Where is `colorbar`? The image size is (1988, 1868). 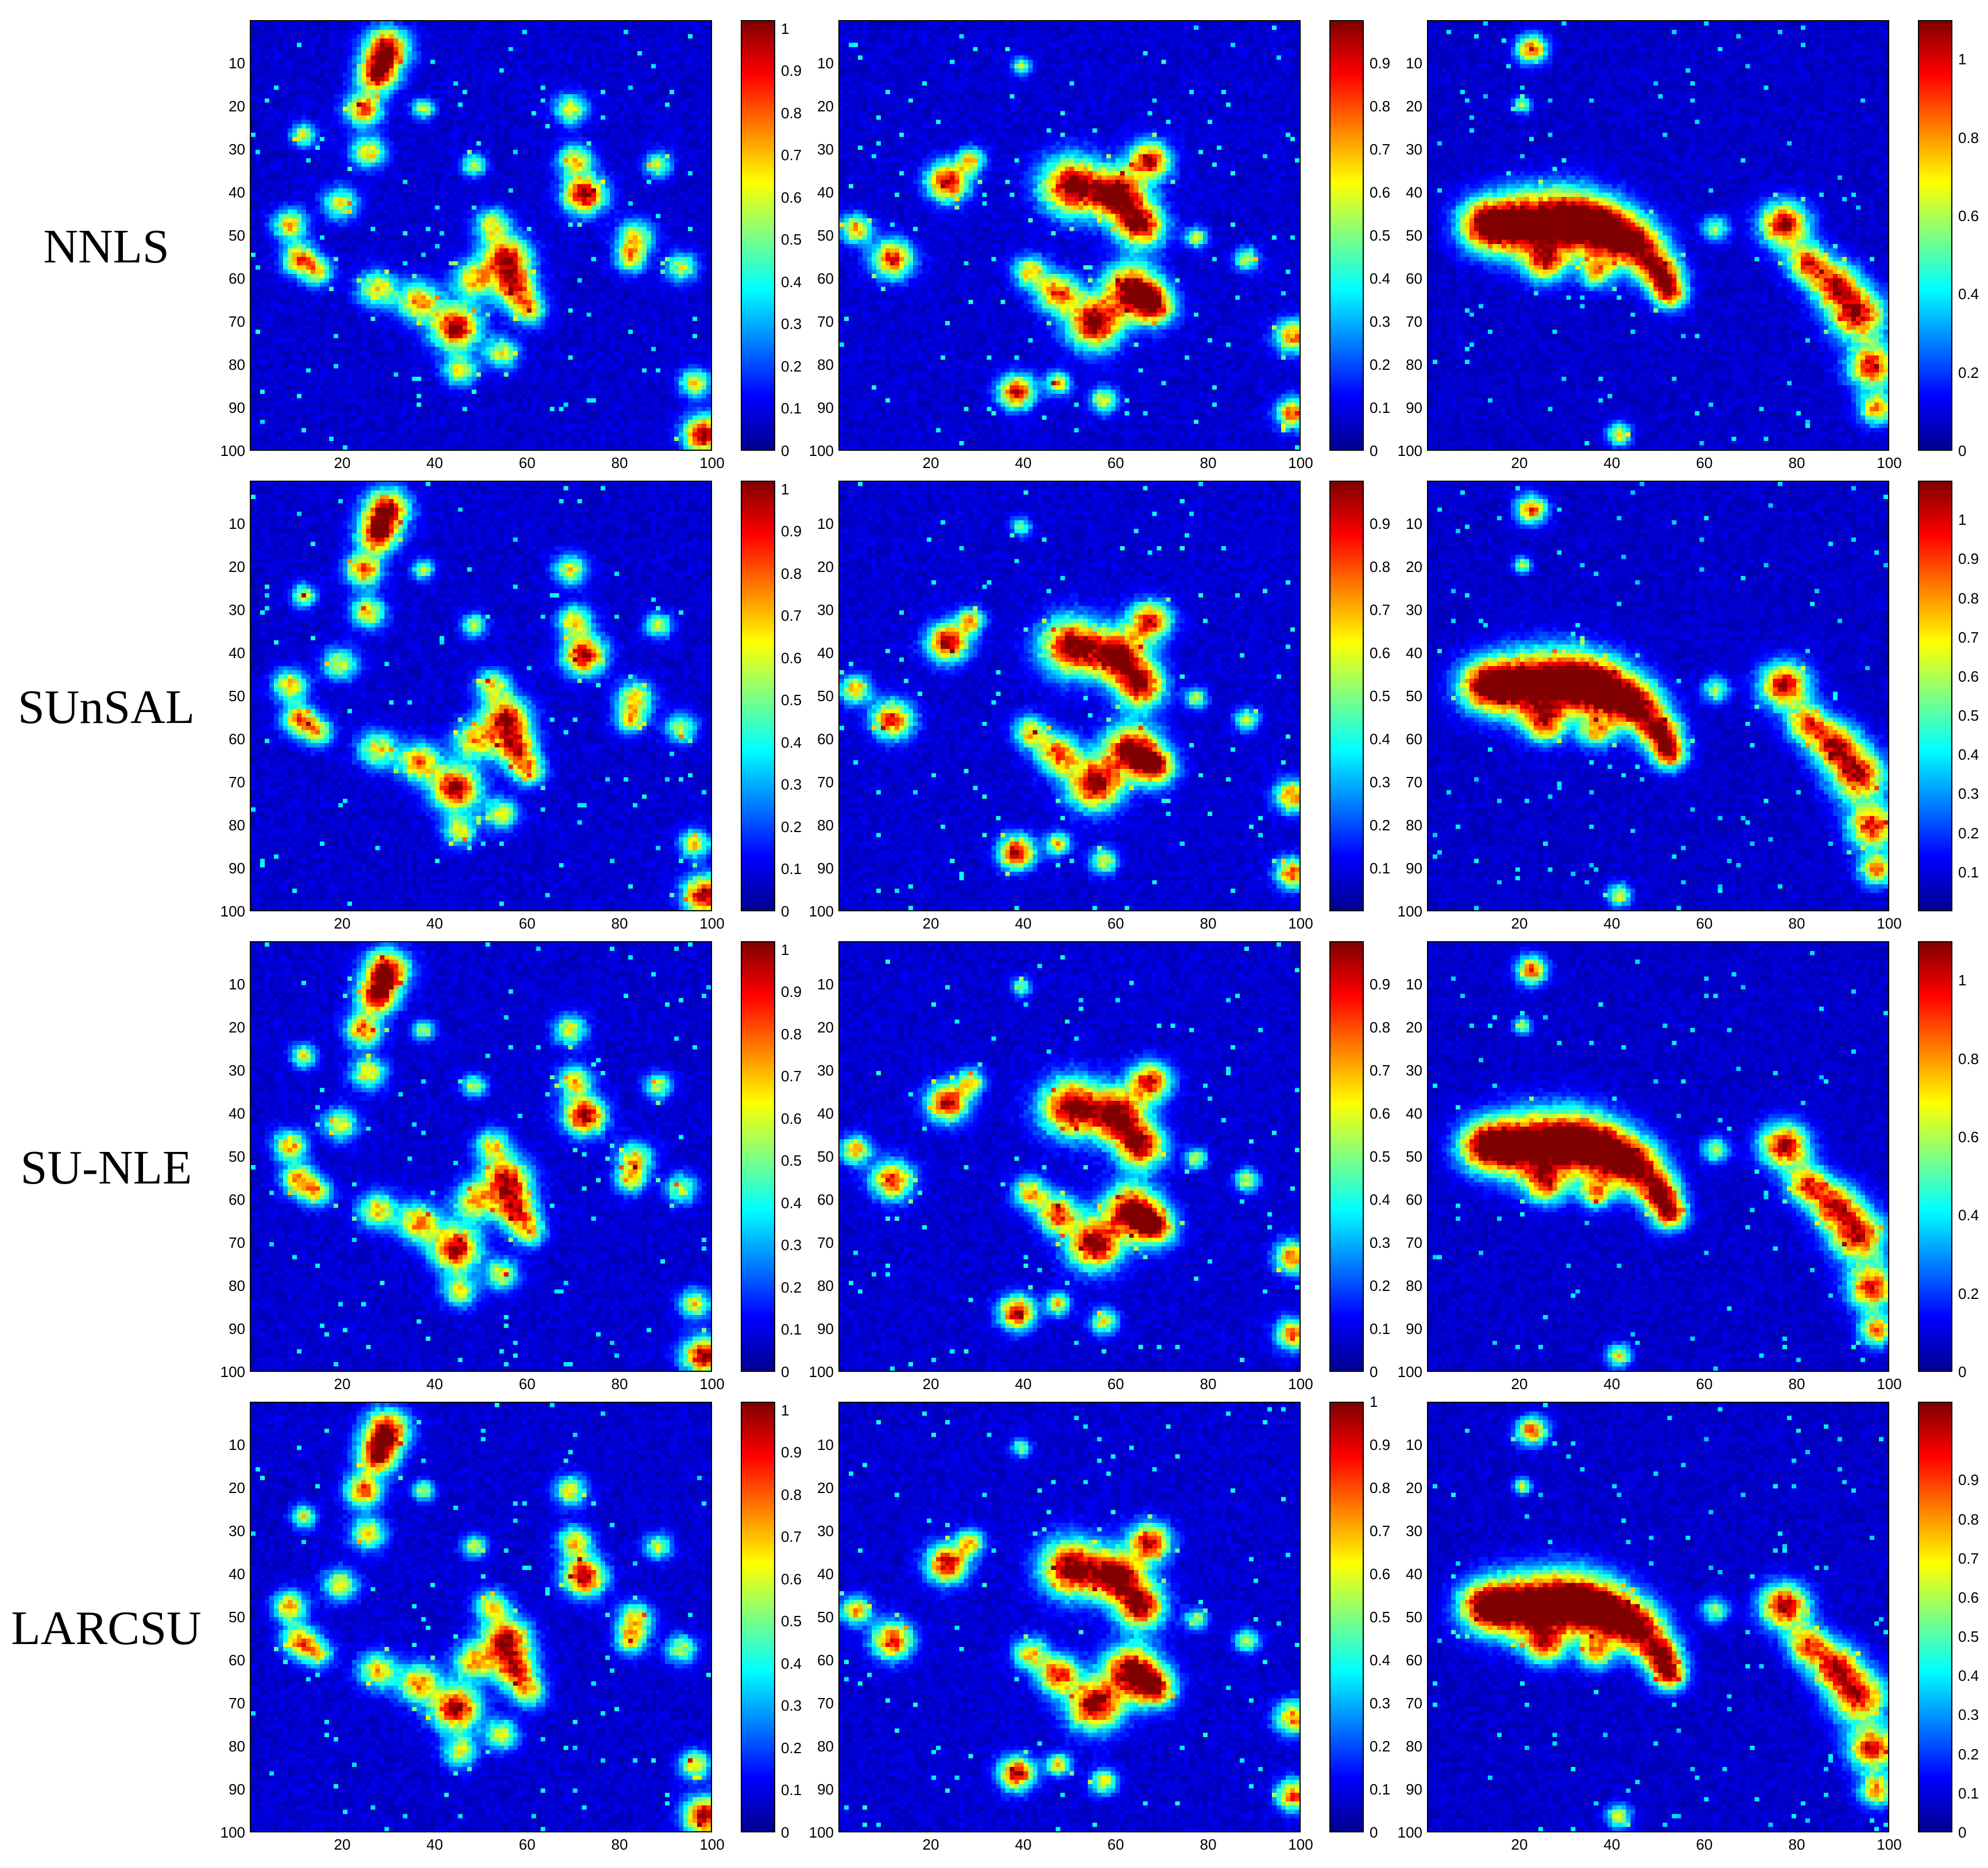
colorbar is located at coordinates (1935, 1617).